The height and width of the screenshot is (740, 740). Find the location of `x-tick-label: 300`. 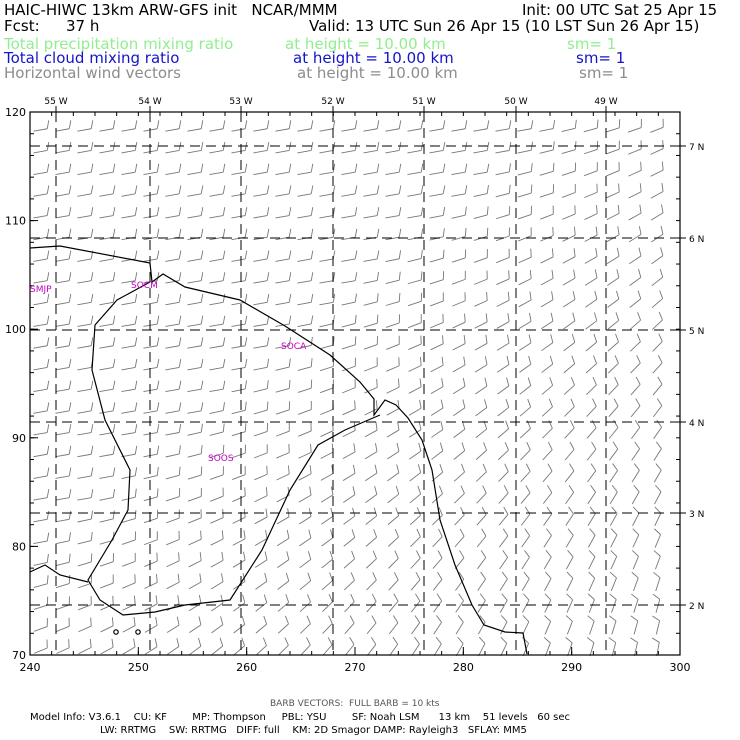

x-tick-label: 300 is located at coordinates (680, 667).